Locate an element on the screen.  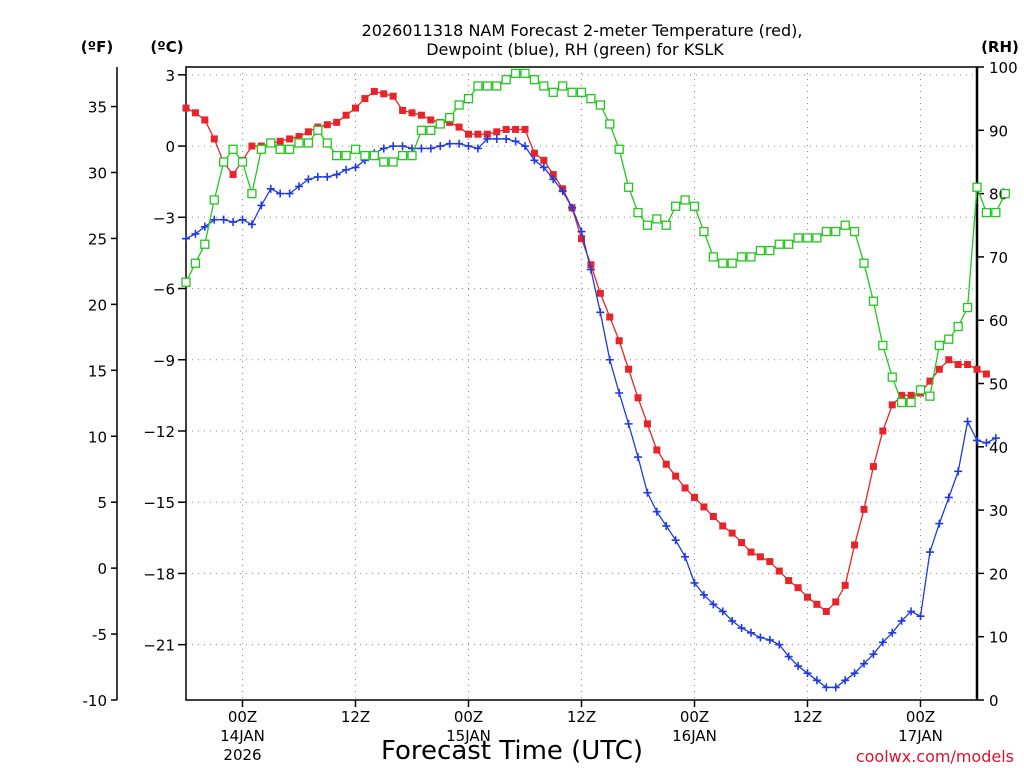
fahrenheit-tick-label: 20 is located at coordinates (97, 305).